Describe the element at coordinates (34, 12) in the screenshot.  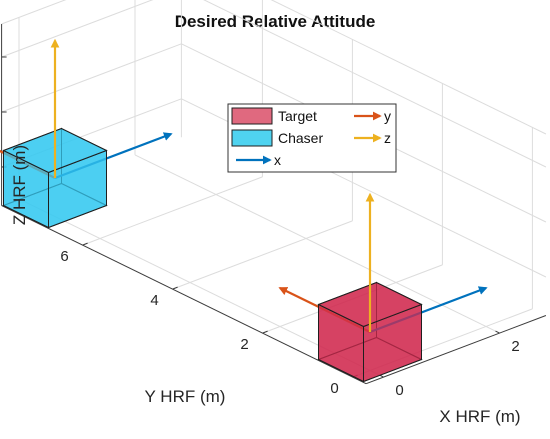
I see `grid-top-edge` at that location.